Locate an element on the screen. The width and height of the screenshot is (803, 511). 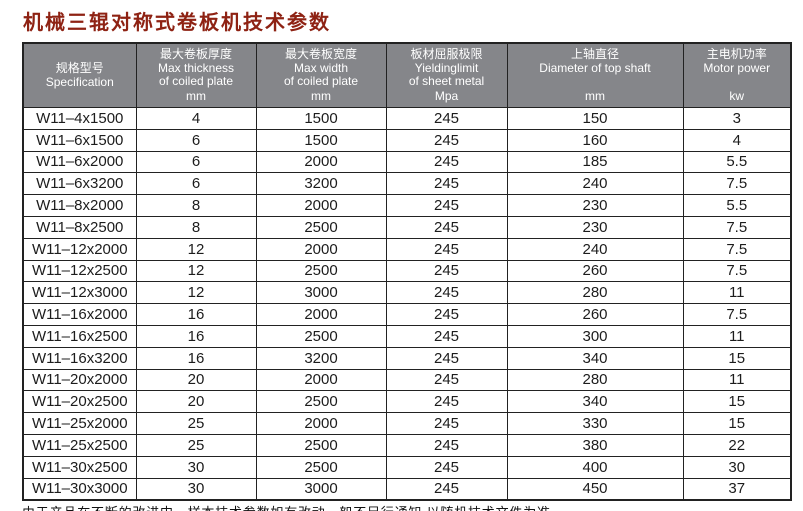
table-row: W11–25x2000 25 2000 245 330 15 is located at coordinates (407, 423).